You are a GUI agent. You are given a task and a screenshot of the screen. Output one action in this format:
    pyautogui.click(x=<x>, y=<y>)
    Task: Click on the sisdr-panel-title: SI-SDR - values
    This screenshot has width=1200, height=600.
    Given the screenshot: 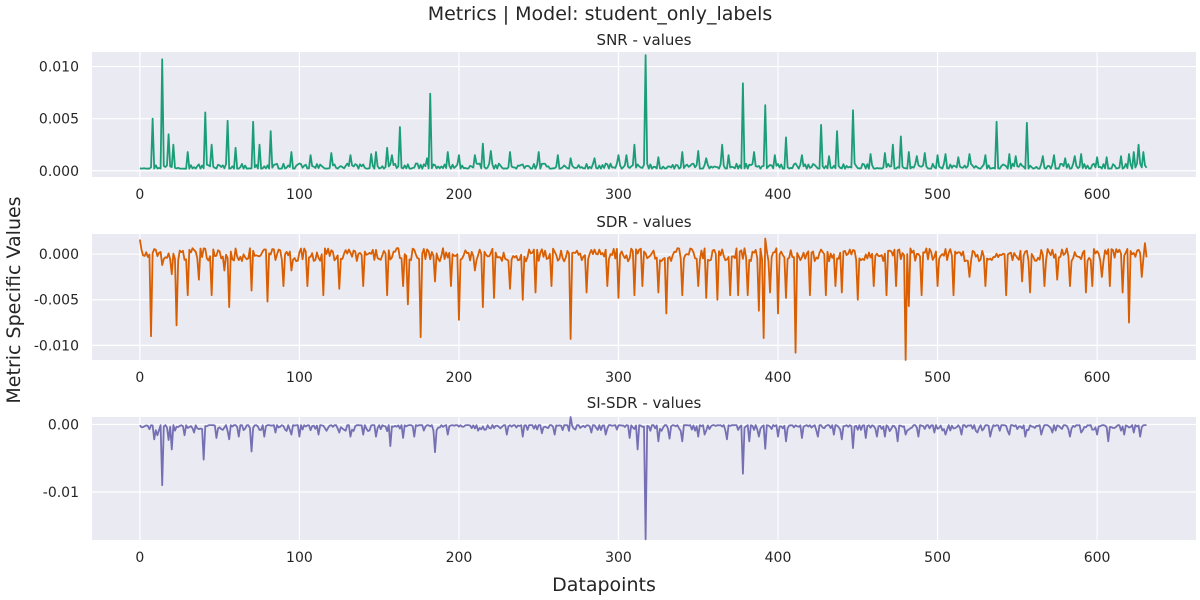 What is the action you would take?
    pyautogui.click(x=644, y=403)
    